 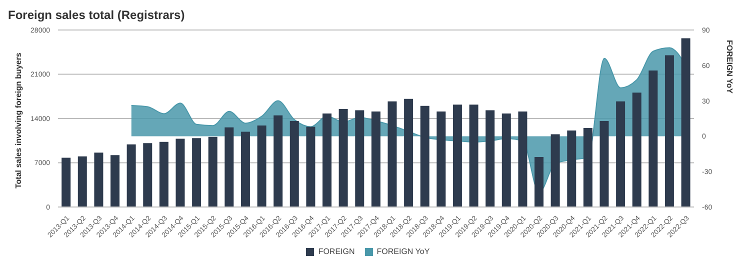 What do you see at coordinates (97, 15) in the screenshot?
I see `chart-title: Foreign sales total (Registrars)` at bounding box center [97, 15].